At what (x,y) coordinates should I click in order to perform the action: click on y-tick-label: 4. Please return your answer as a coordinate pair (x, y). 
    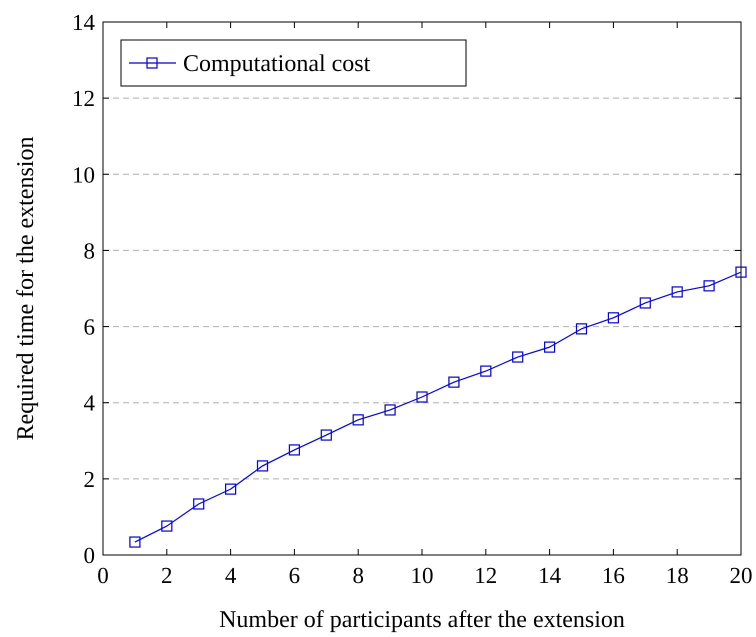
    Looking at the image, I should click on (90, 403).